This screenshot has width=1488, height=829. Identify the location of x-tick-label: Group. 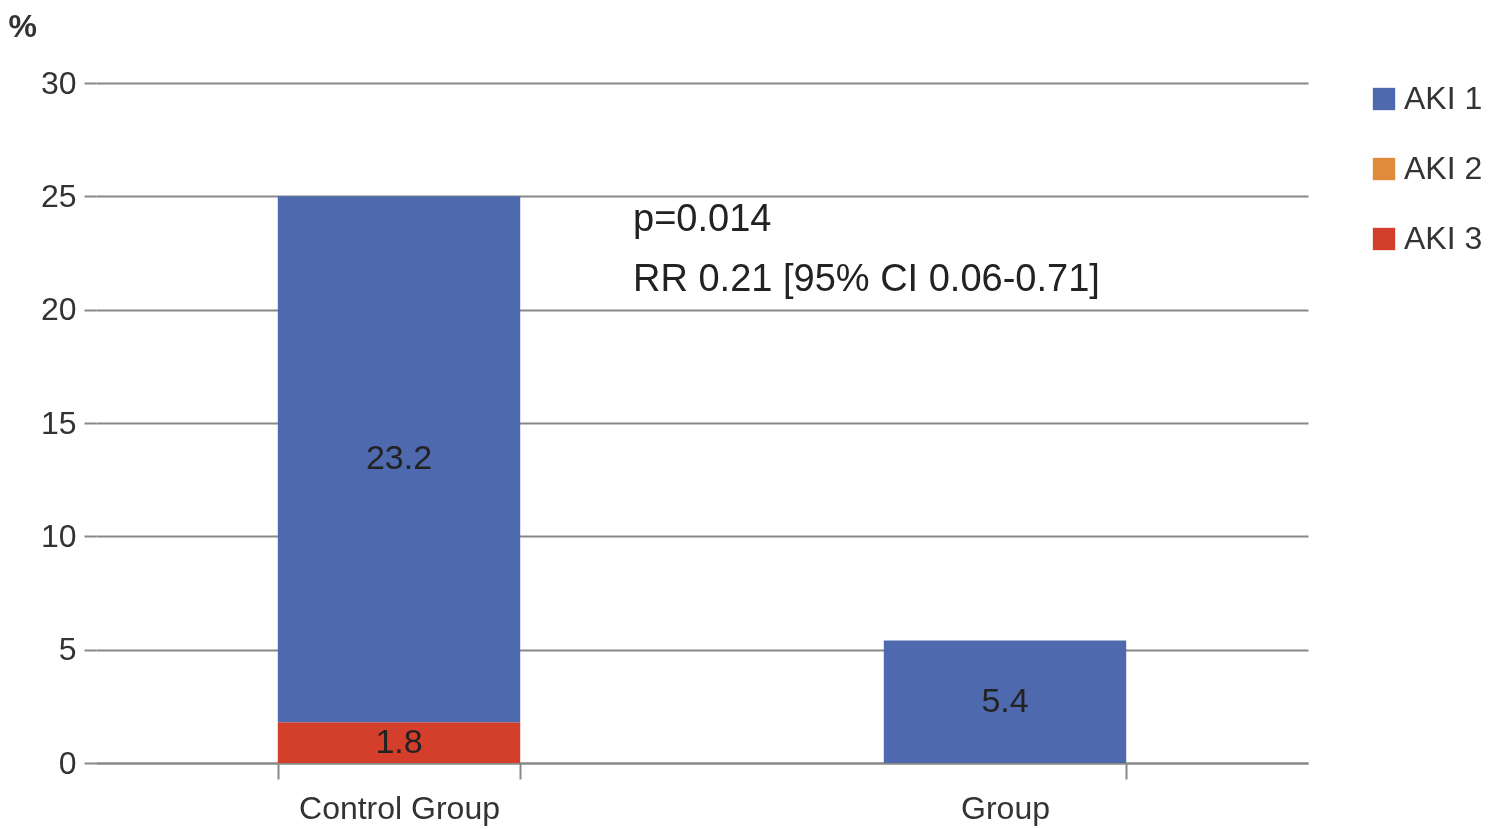
(1005, 807).